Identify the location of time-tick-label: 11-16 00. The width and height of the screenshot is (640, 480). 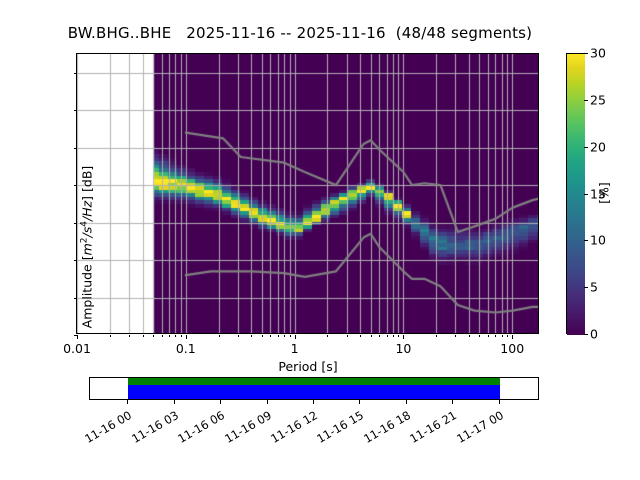
(108, 427).